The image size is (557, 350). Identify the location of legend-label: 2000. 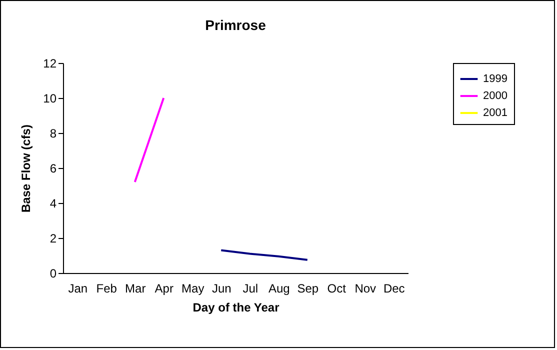
(495, 96).